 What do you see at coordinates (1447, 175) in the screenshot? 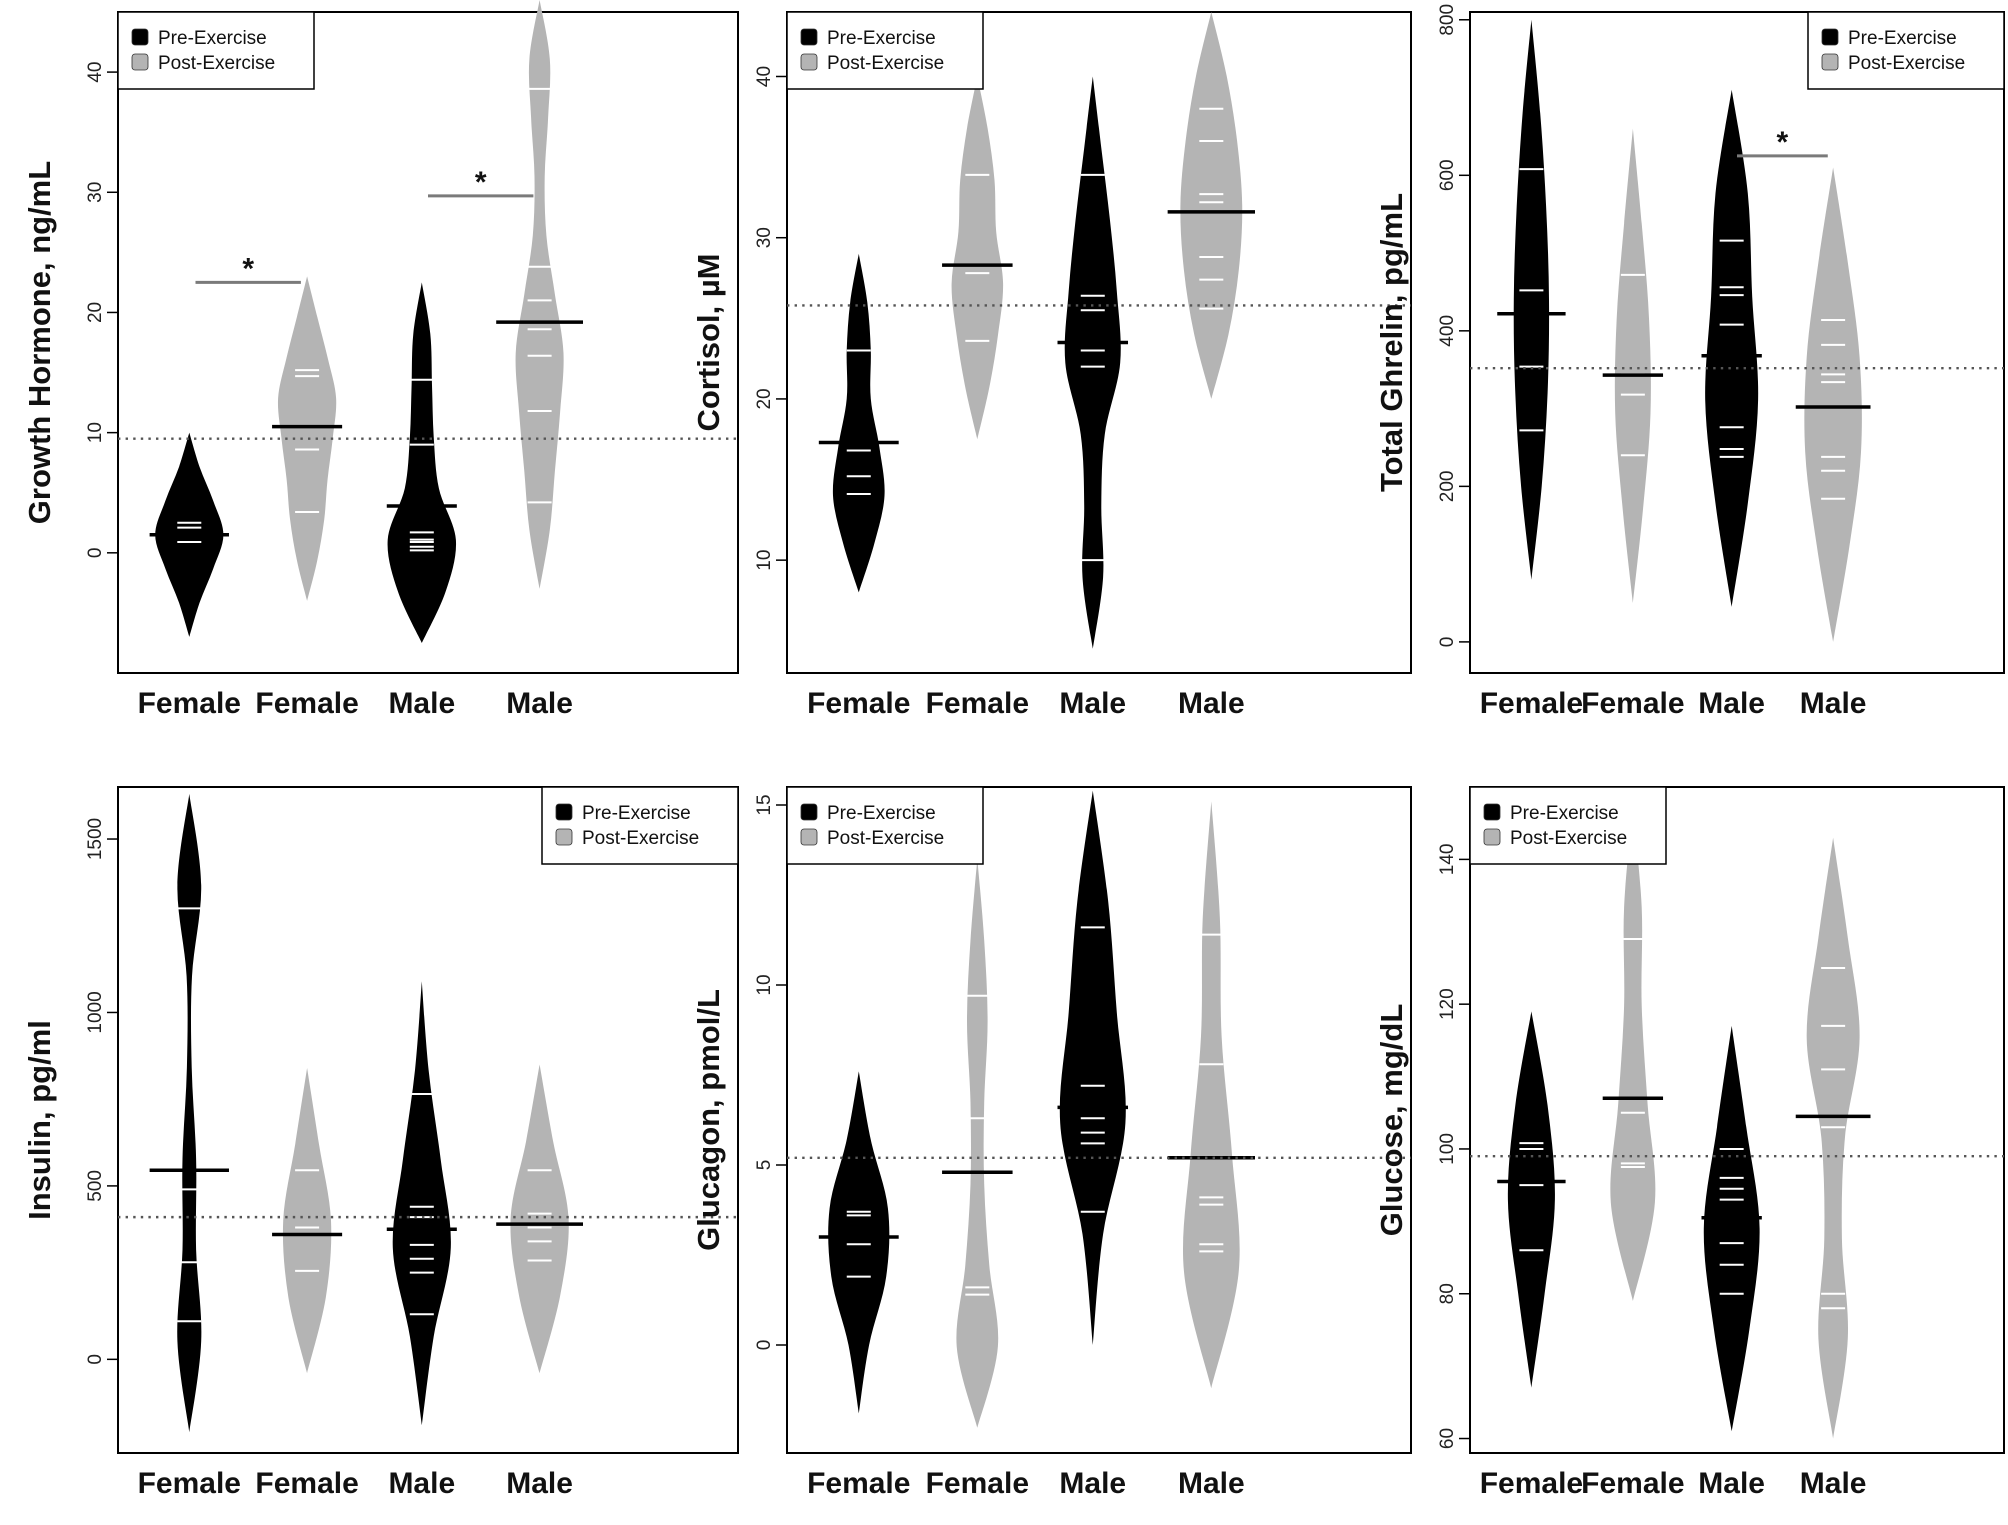
I see `y-tick-label: 600` at bounding box center [1447, 175].